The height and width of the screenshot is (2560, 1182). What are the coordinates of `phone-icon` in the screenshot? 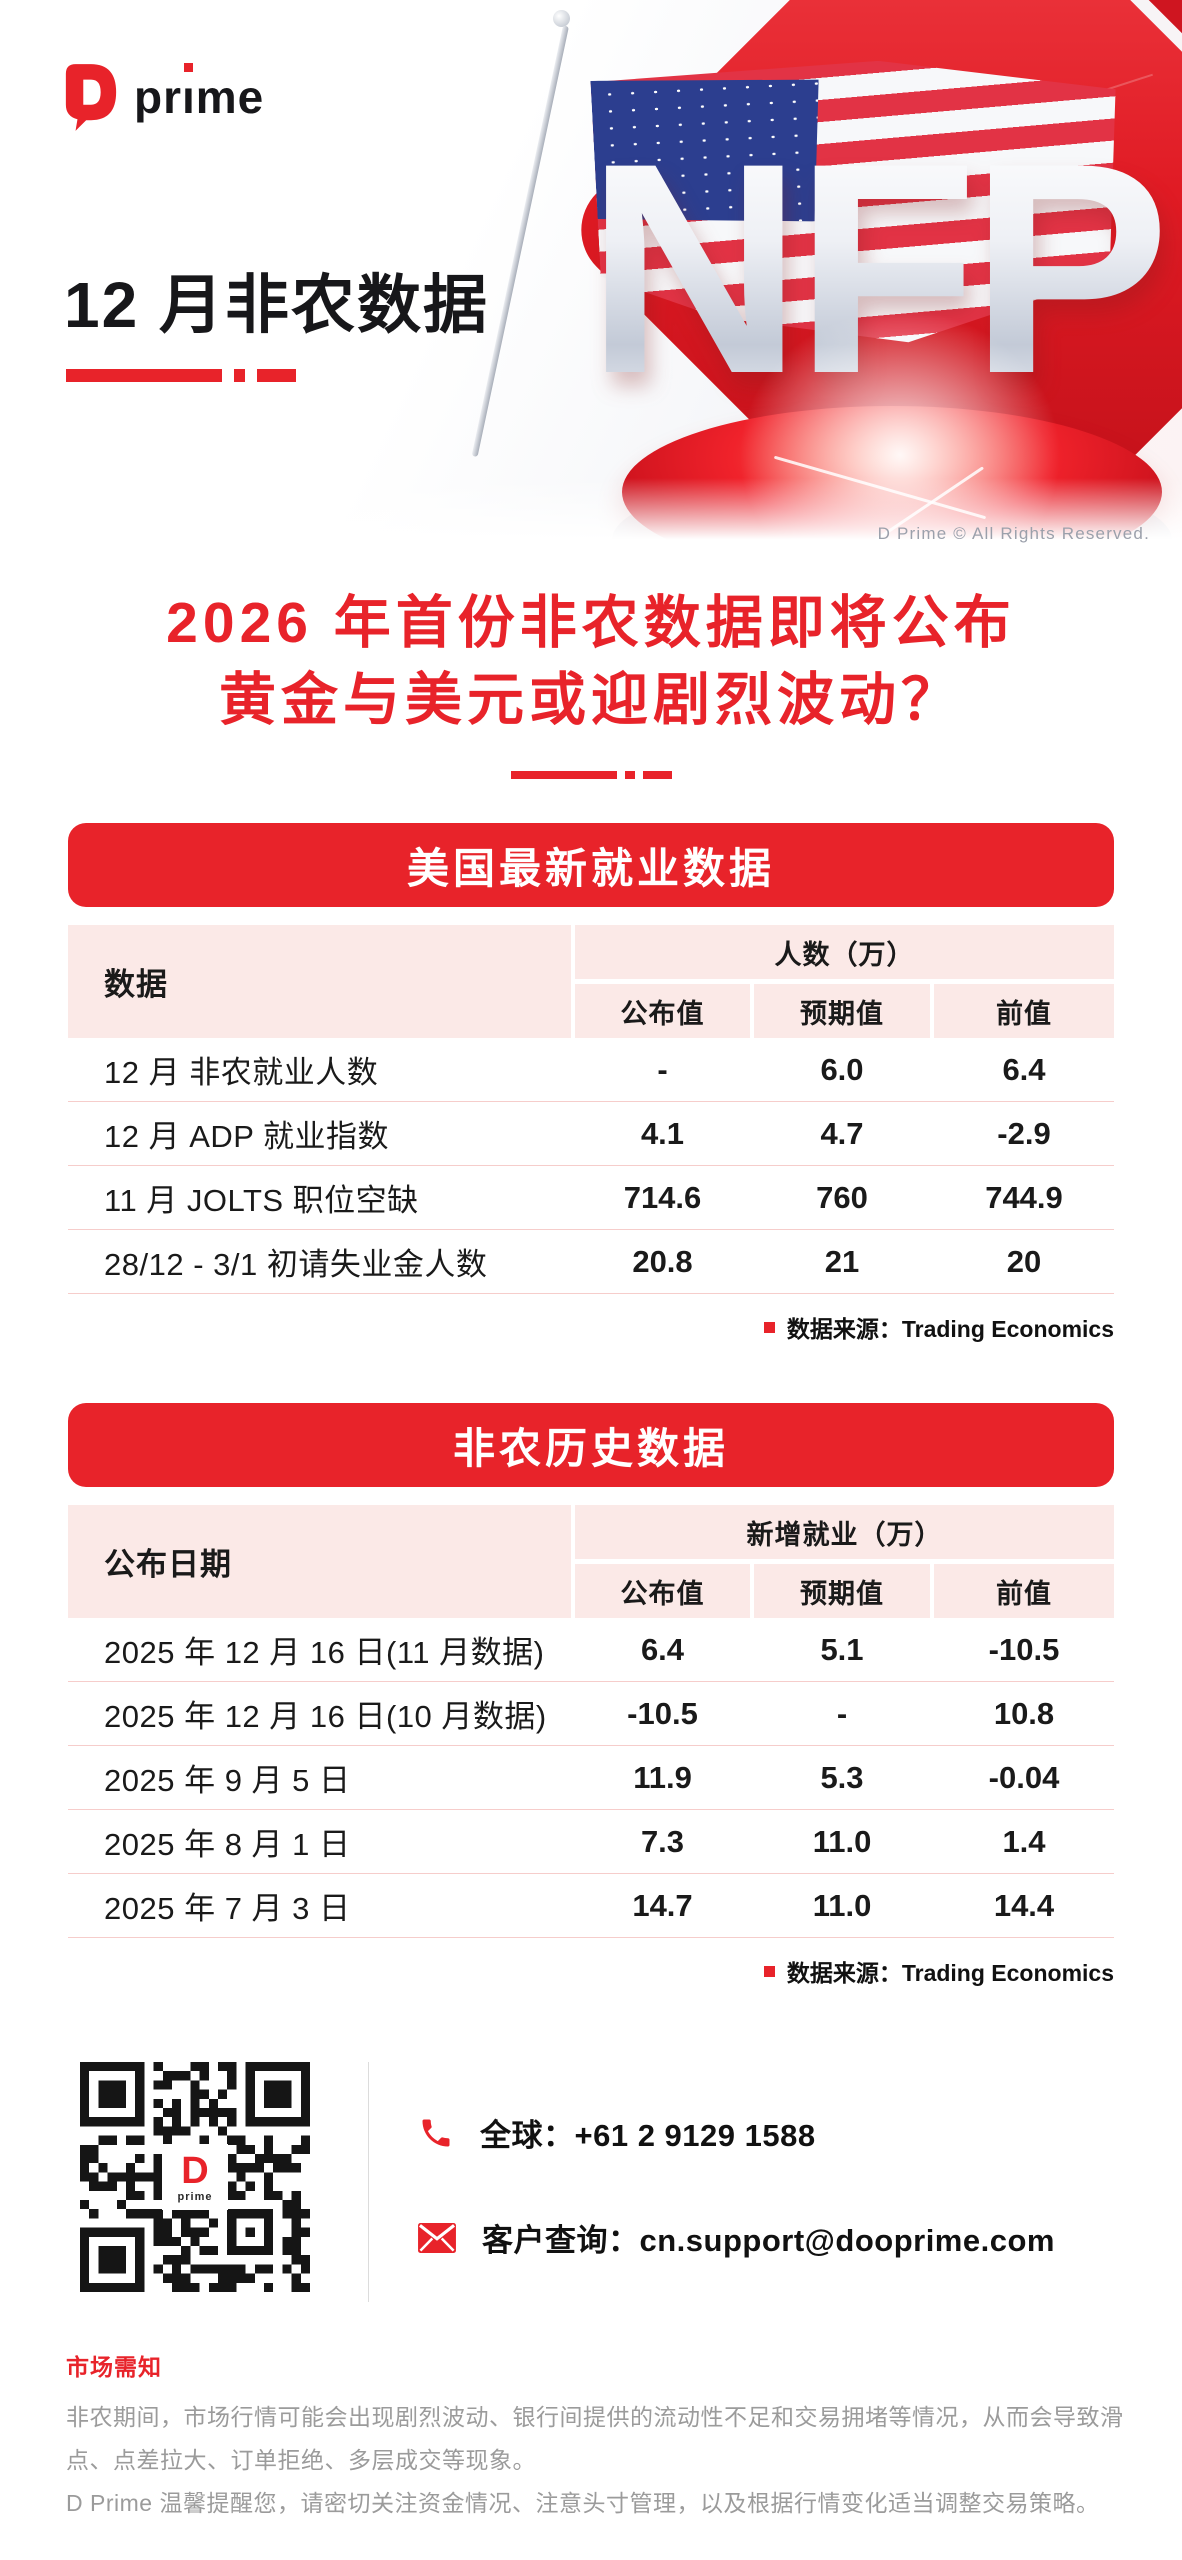 It's located at (436, 2133).